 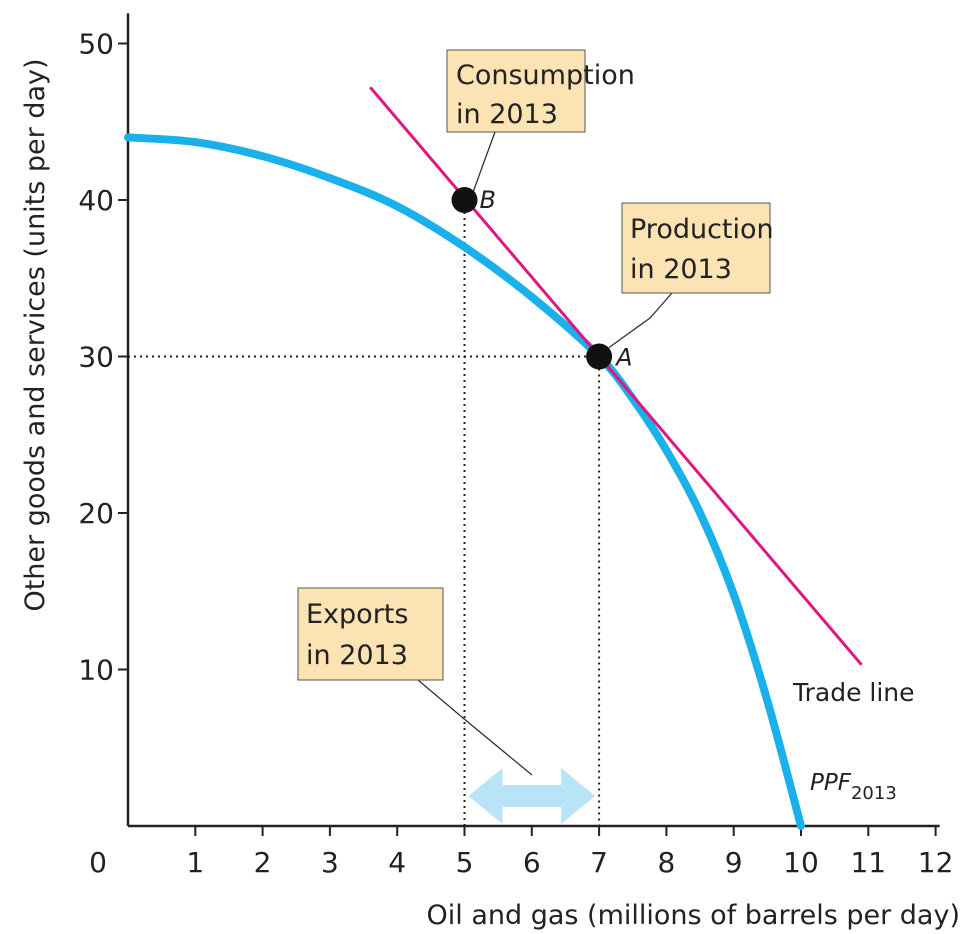 I want to click on exports-note-line2: in 2013, so click(x=357, y=655).